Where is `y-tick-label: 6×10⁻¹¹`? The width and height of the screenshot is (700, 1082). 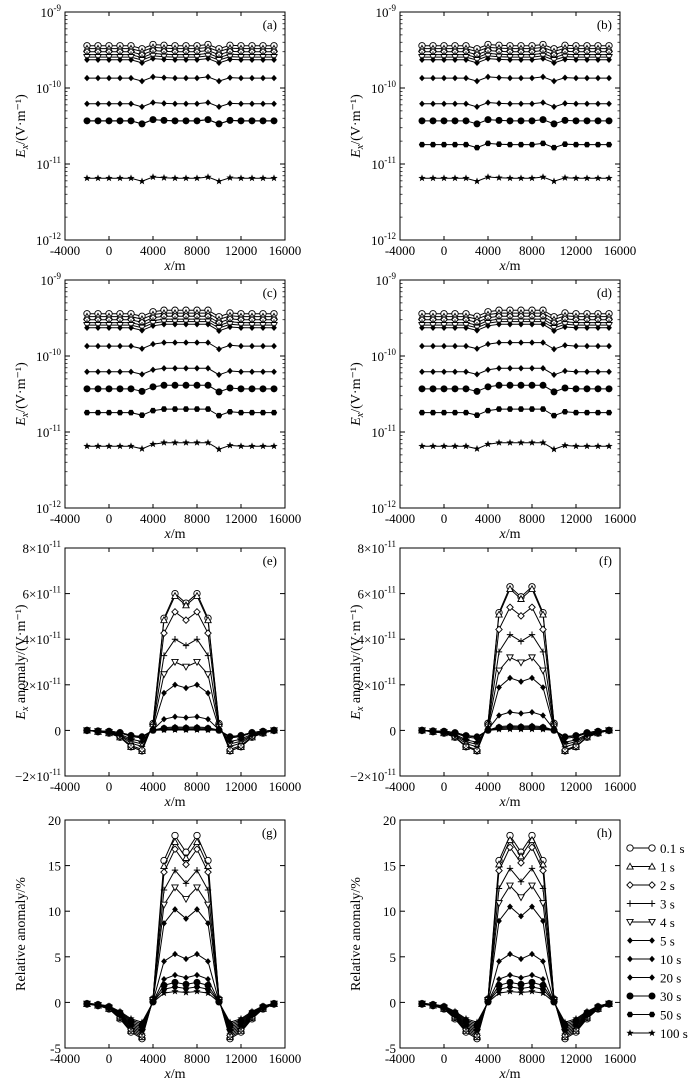 y-tick-label: 6×10⁻¹¹ is located at coordinates (376, 593).